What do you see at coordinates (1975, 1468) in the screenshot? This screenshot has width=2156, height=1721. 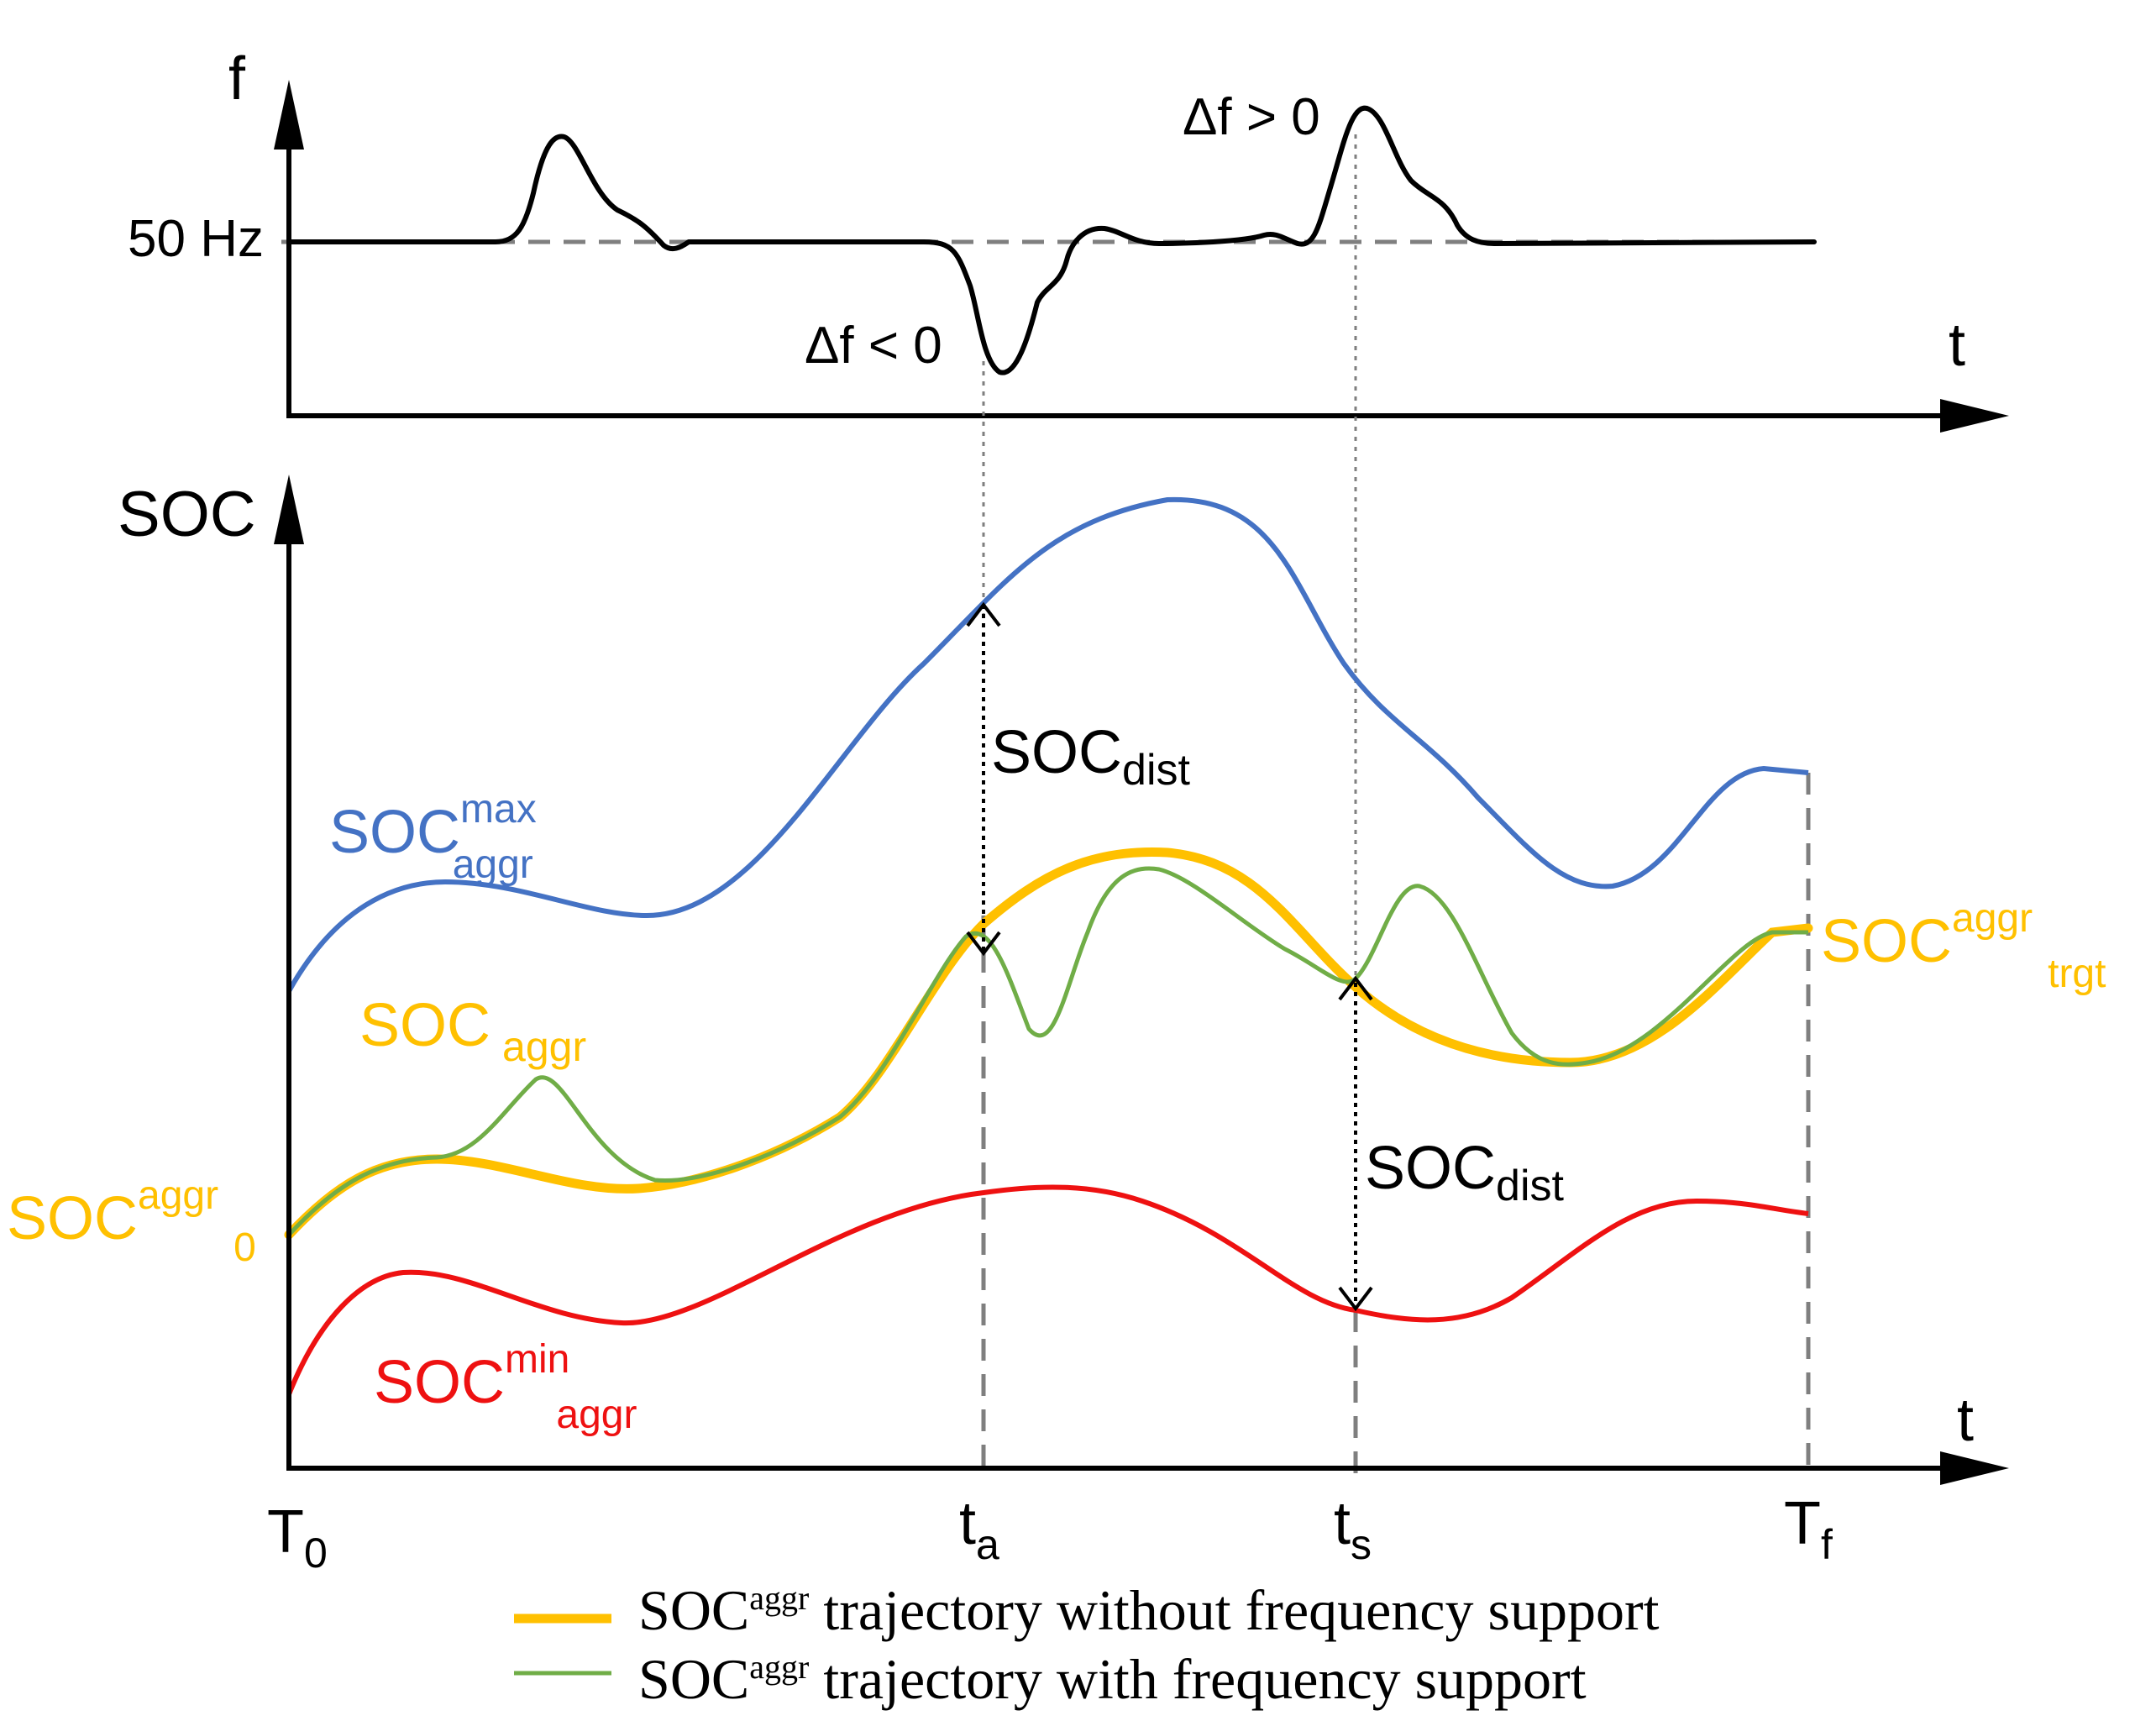 I see `soc-x-axis-arrowhead` at bounding box center [1975, 1468].